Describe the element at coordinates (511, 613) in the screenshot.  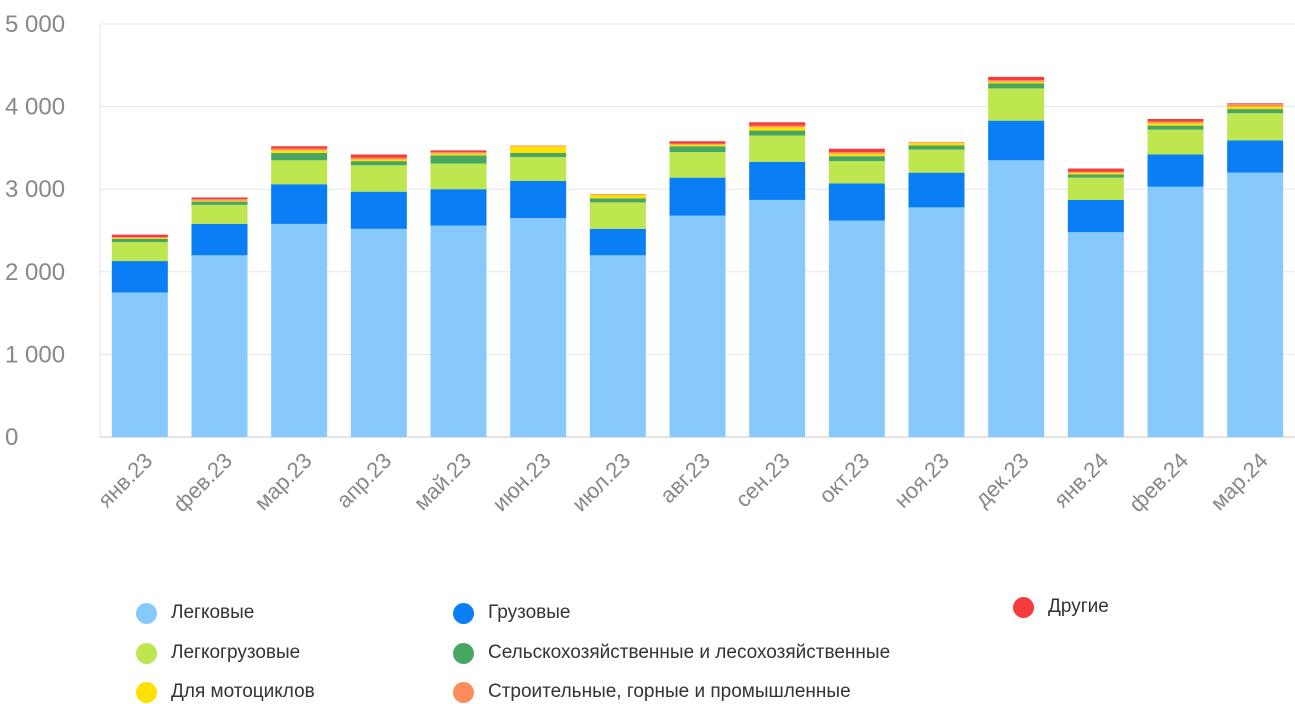
I see `legend-item-trucks: Грузовые` at that location.